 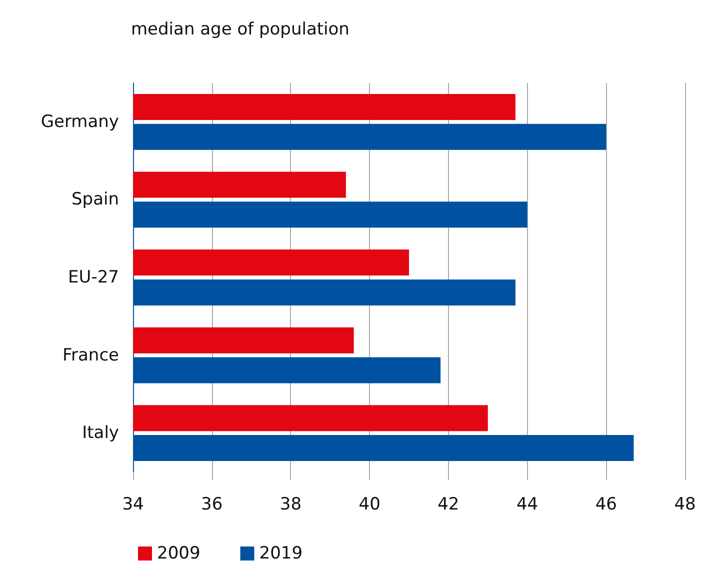 What do you see at coordinates (281, 554) in the screenshot?
I see `legend-label: 2019` at bounding box center [281, 554].